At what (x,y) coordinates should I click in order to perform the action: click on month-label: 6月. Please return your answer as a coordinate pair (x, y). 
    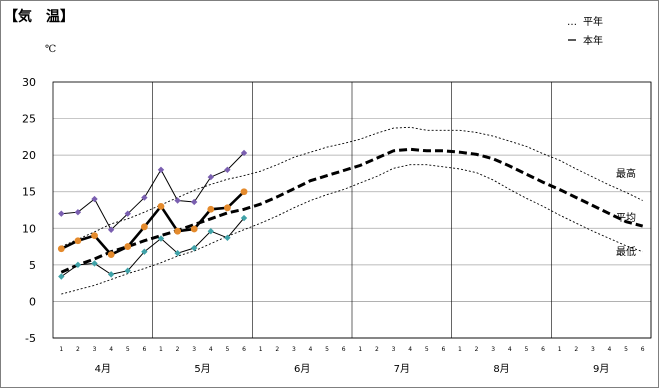
    Looking at the image, I should click on (302, 369).